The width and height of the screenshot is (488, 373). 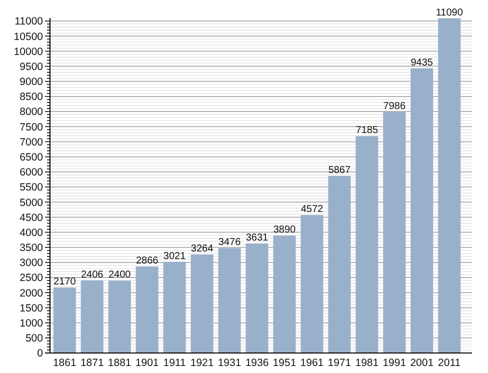 What do you see at coordinates (230, 242) in the screenshot?
I see `data-label: 3476` at bounding box center [230, 242].